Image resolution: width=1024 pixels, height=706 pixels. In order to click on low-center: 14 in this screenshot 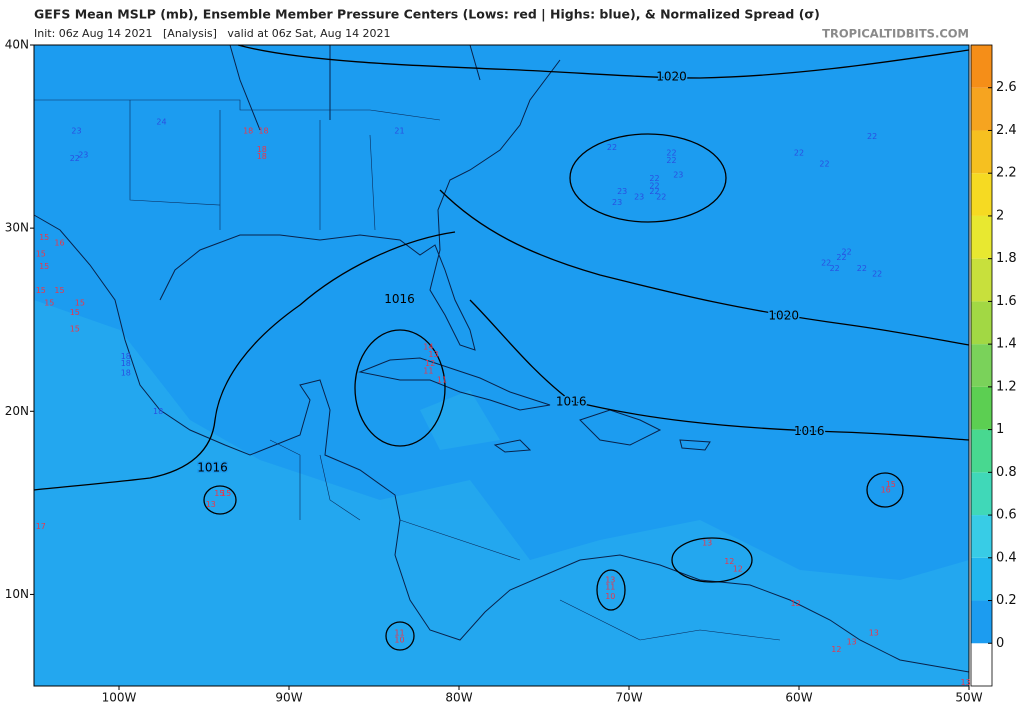, I will do `click(428, 347)`.